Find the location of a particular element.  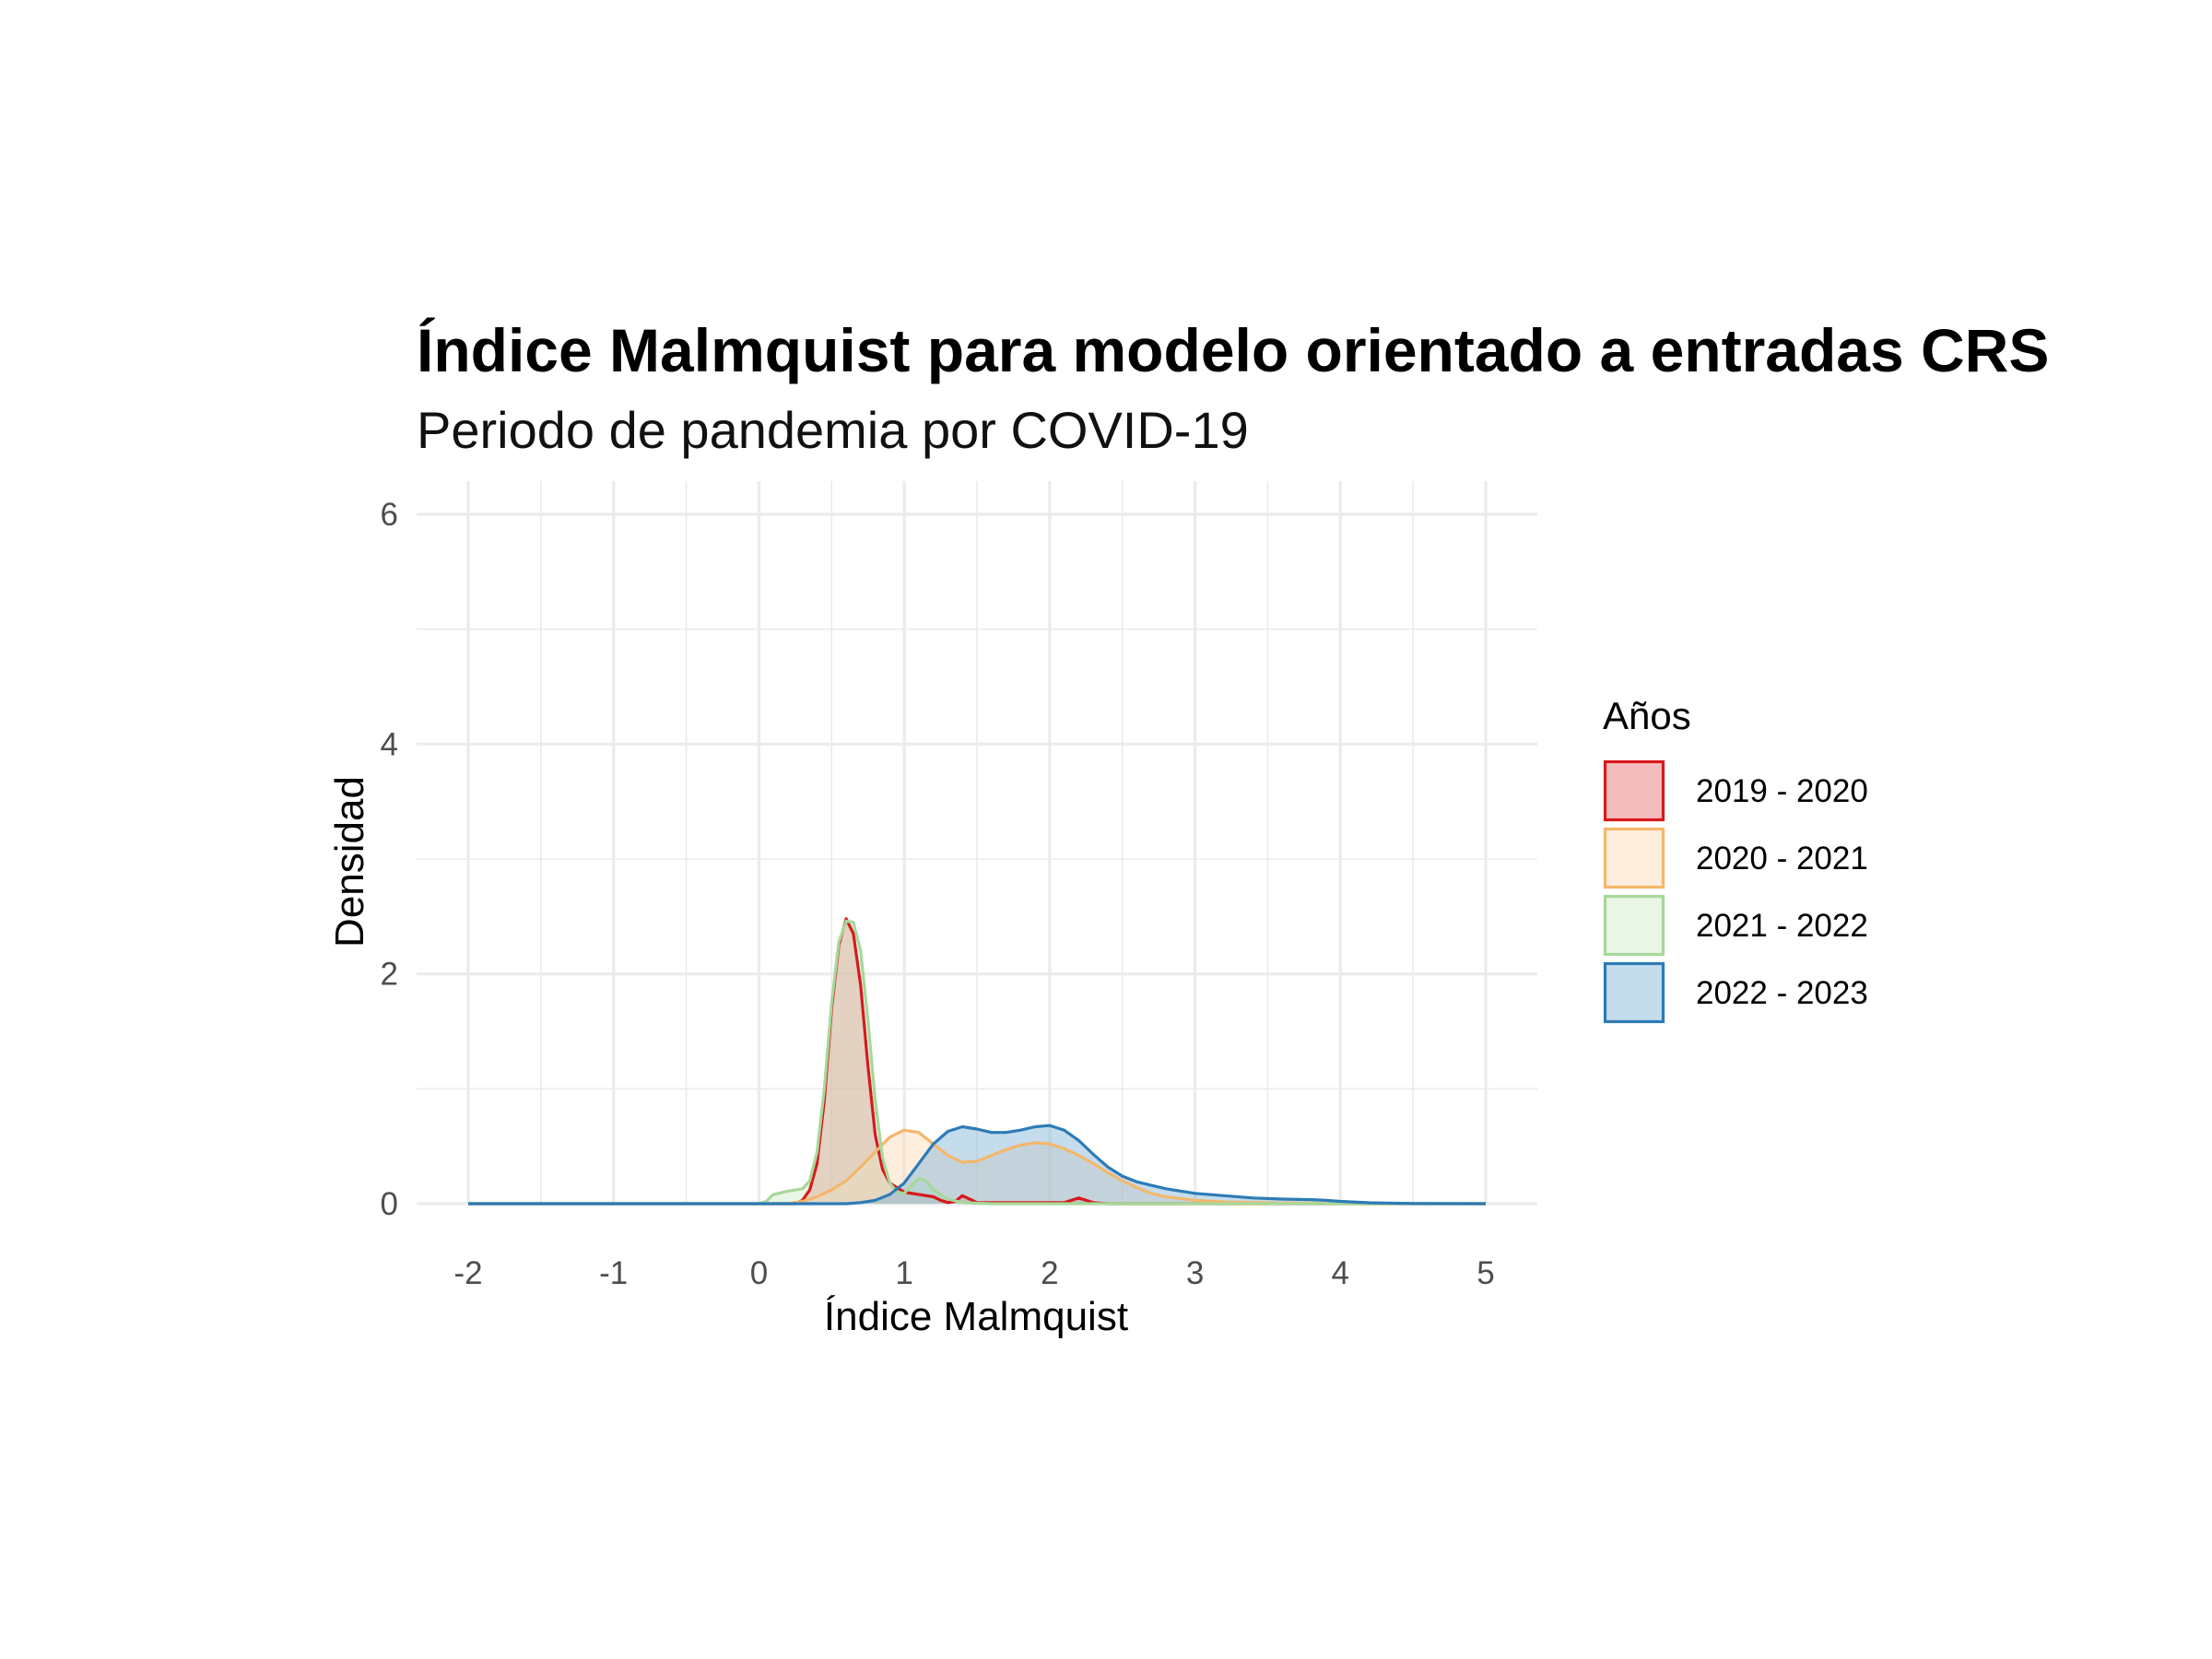

legend-item: 2021 - 2022 is located at coordinates (1735, 925).